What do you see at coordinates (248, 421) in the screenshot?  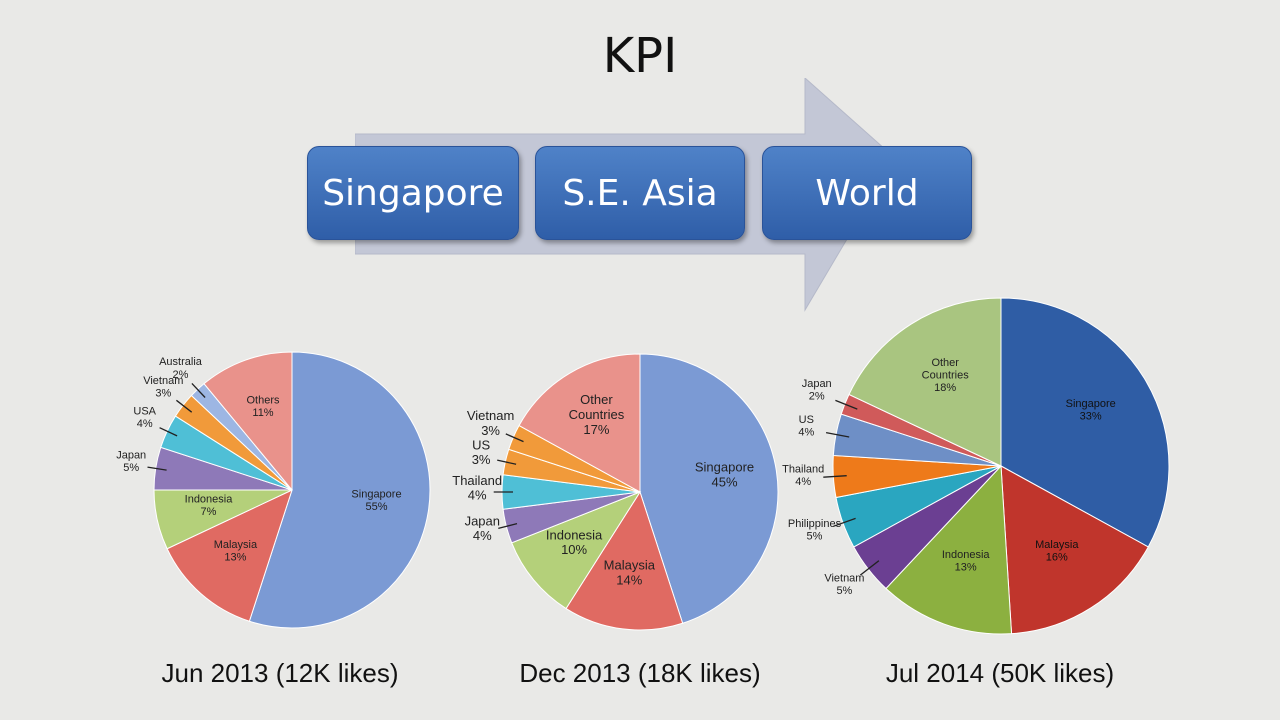 I see `pie-slice-others` at bounding box center [248, 421].